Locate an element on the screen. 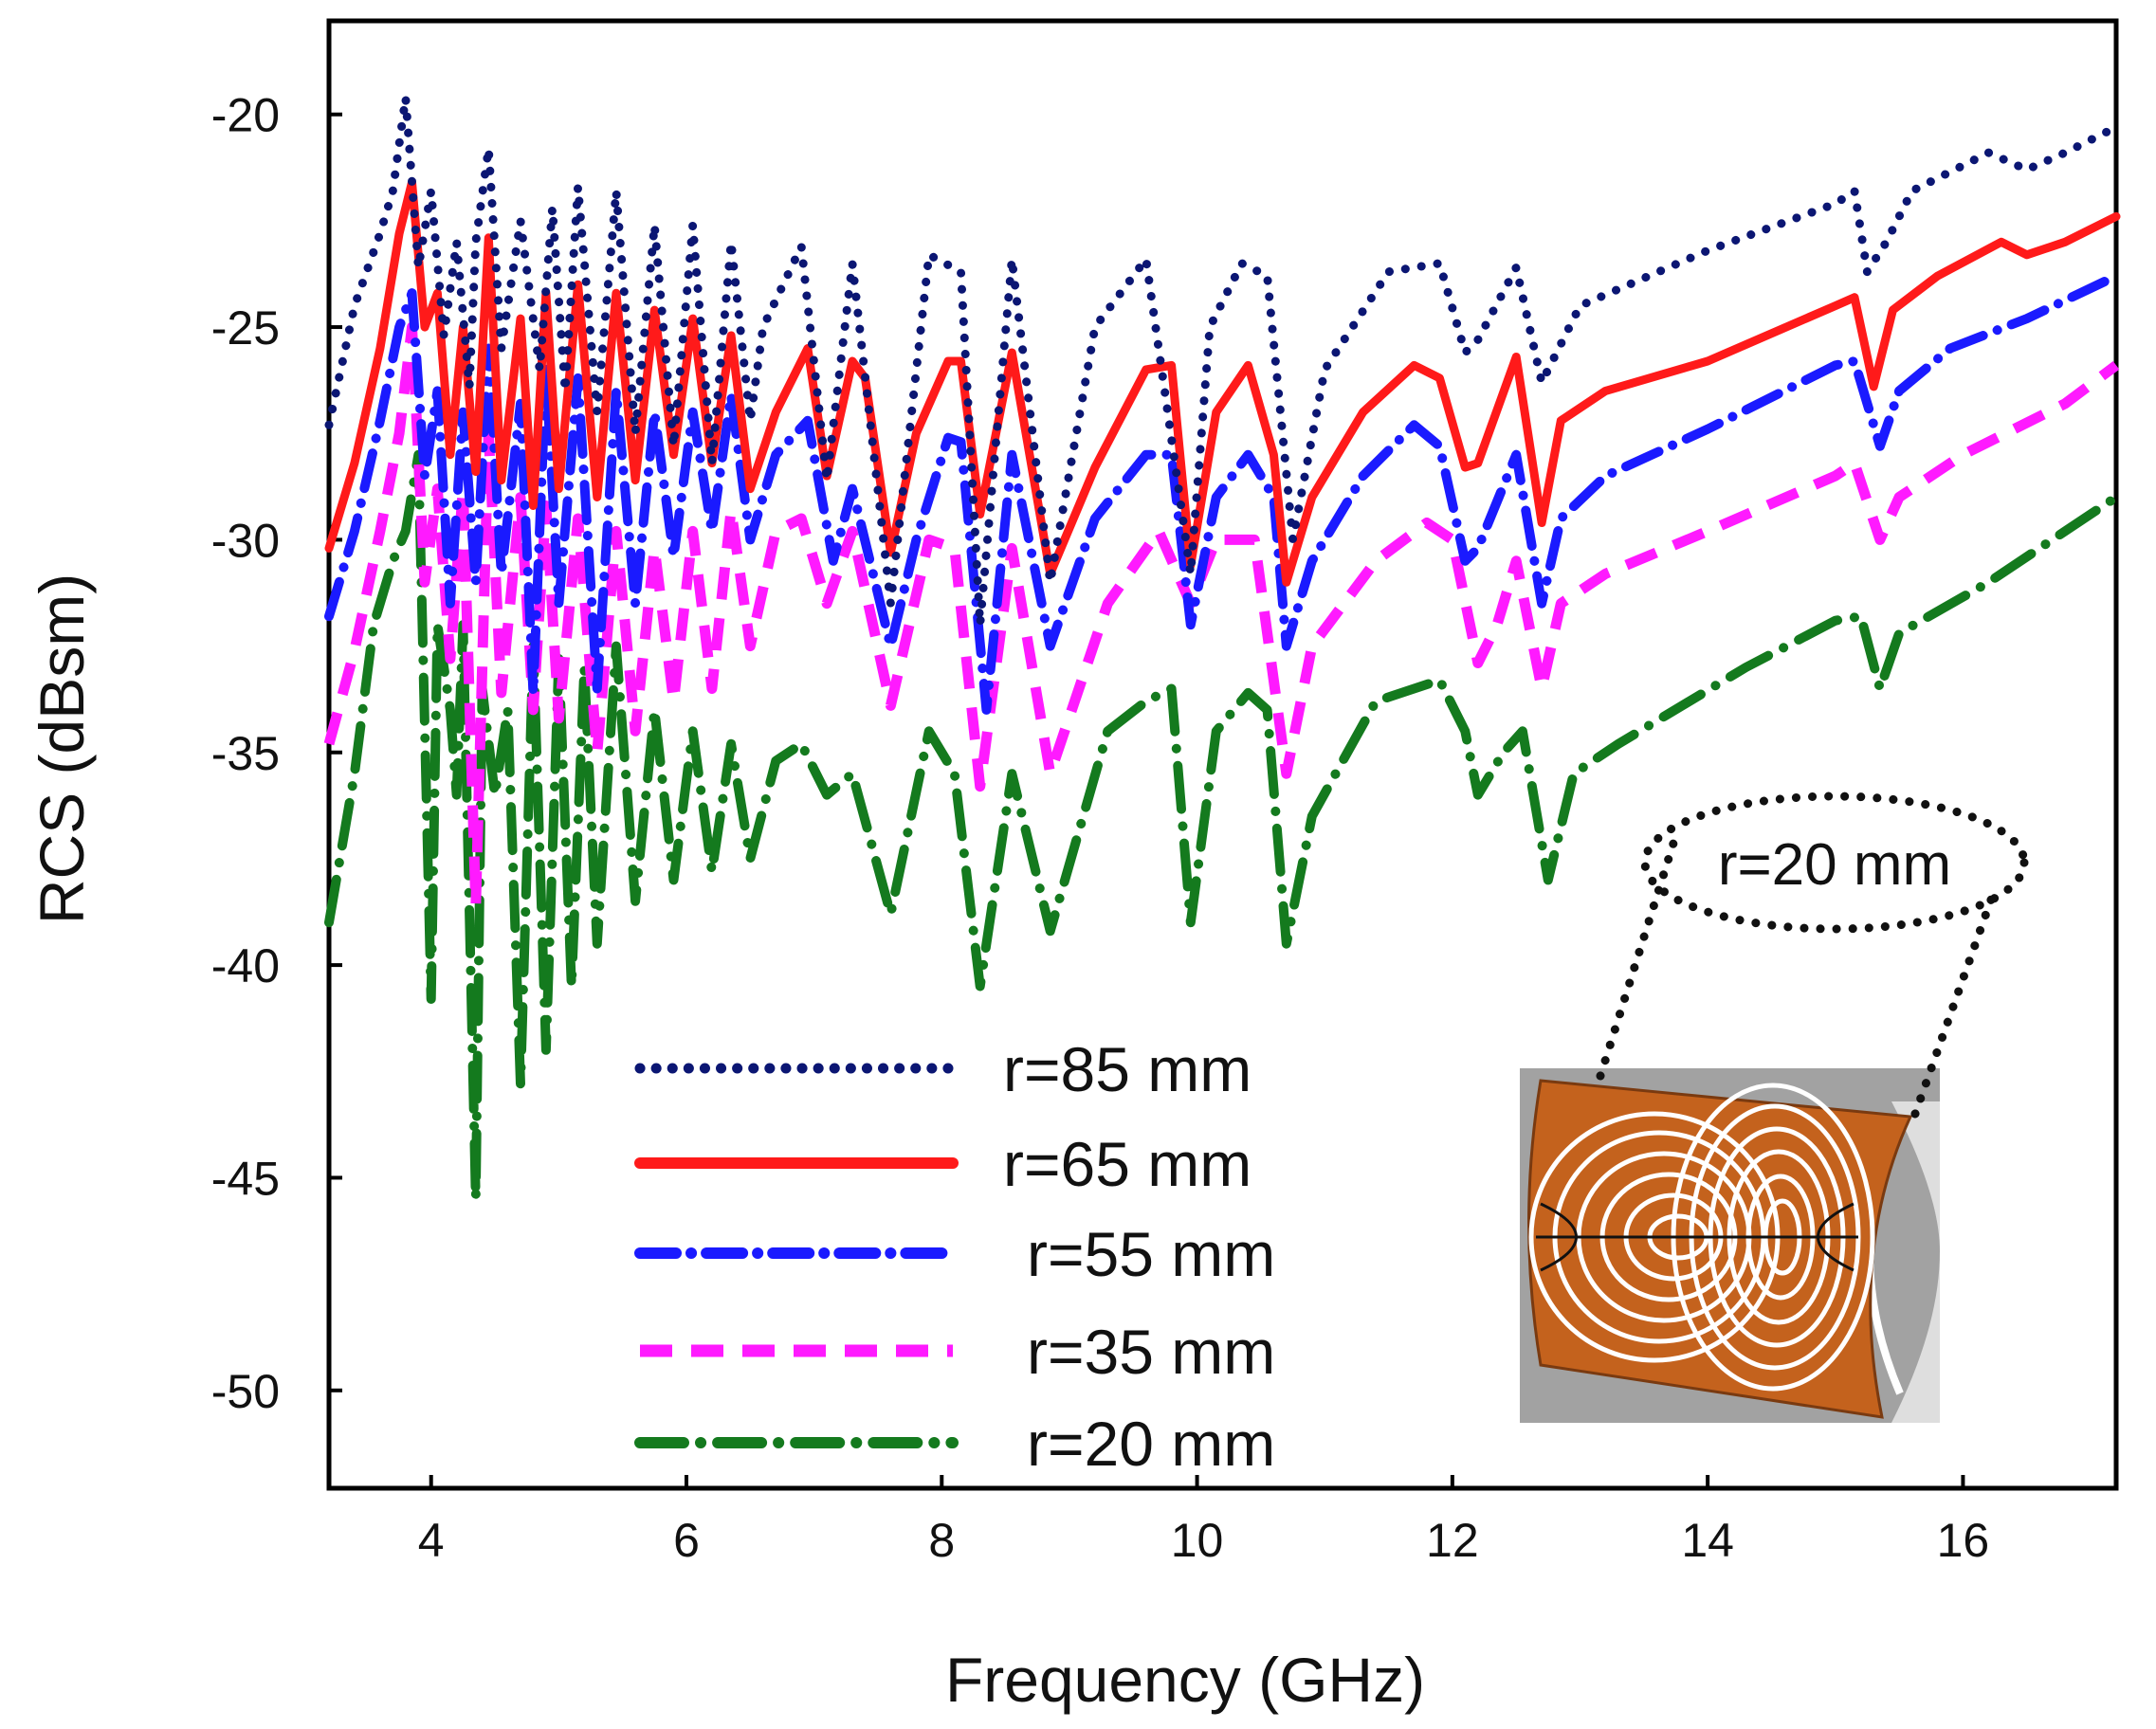 Image resolution: width=2156 pixels, height=1729 pixels. x-tick-label: 16 is located at coordinates (1964, 1540).